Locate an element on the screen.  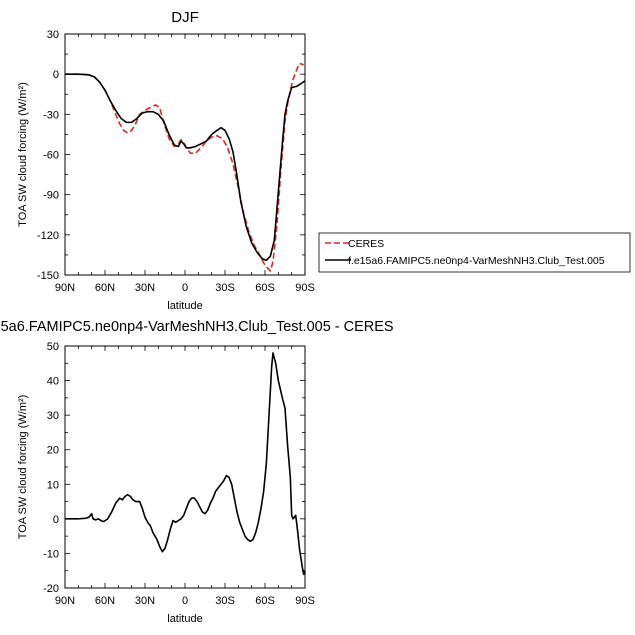
y-tick-label: 10 is located at coordinates (53, 485).